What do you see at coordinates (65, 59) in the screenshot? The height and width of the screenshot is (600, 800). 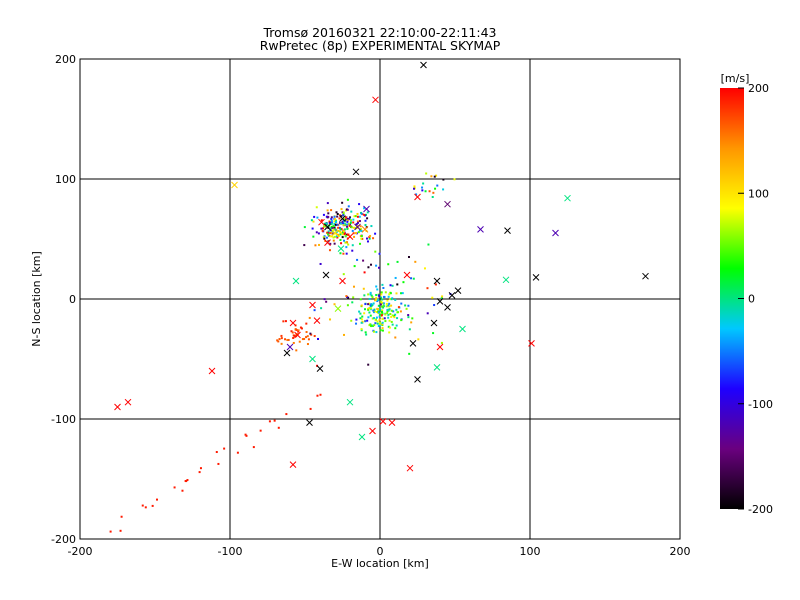 I see `y-tick-label: 200` at bounding box center [65, 59].